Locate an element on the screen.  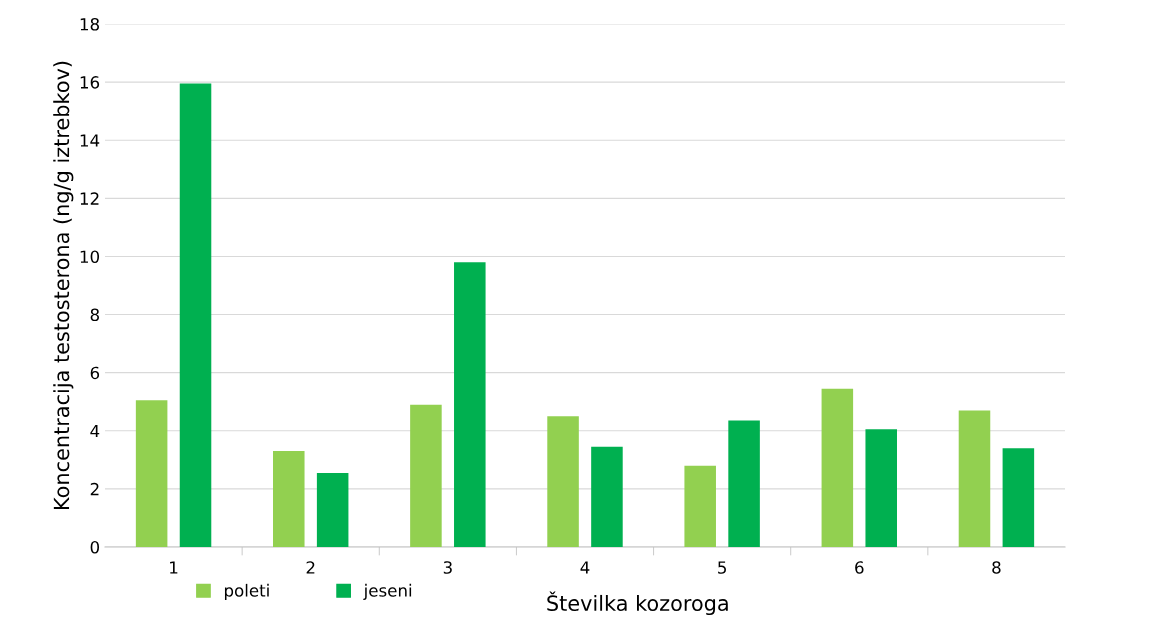
x-tick-label: 5 is located at coordinates (722, 567).